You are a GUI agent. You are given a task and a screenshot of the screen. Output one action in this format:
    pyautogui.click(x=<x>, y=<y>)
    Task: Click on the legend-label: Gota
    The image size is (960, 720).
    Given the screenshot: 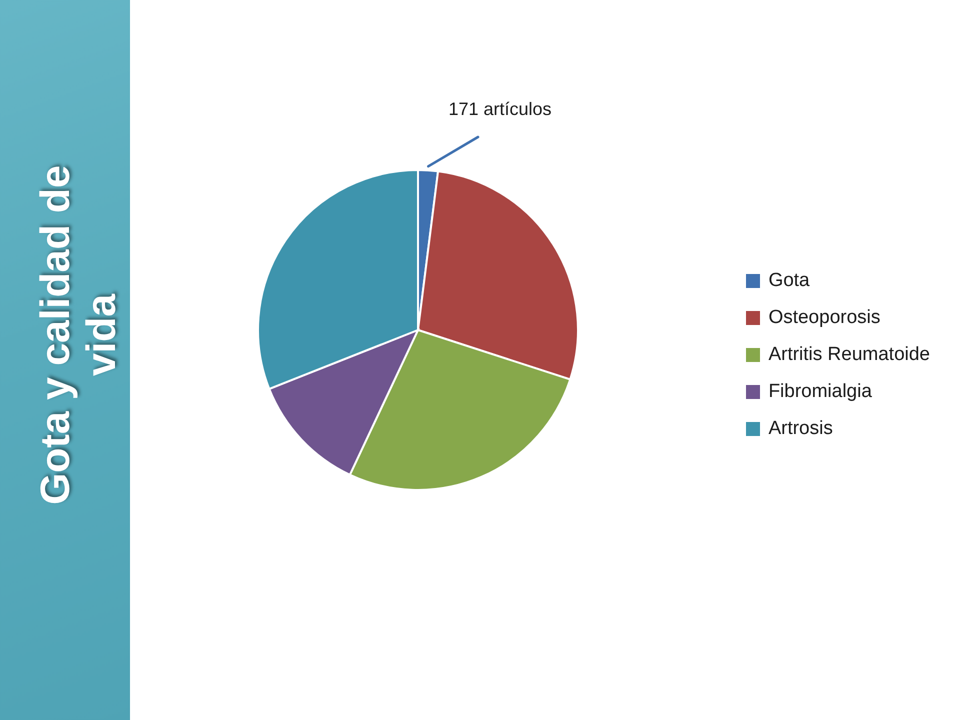 What is the action you would take?
    pyautogui.click(x=789, y=281)
    